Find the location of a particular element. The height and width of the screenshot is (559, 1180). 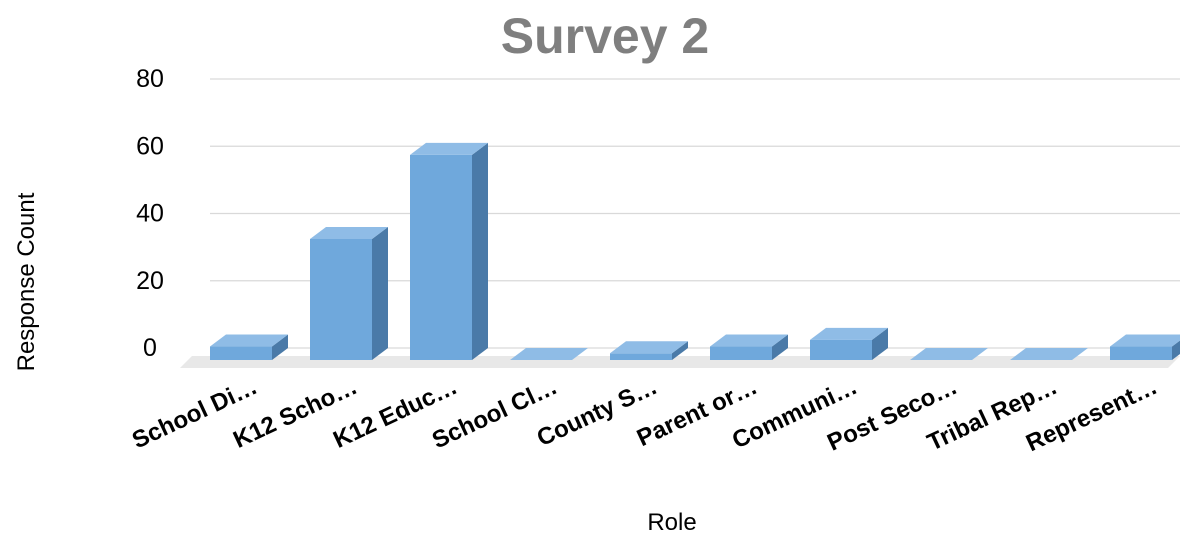

x-axis-title: Role is located at coordinates (671, 522).